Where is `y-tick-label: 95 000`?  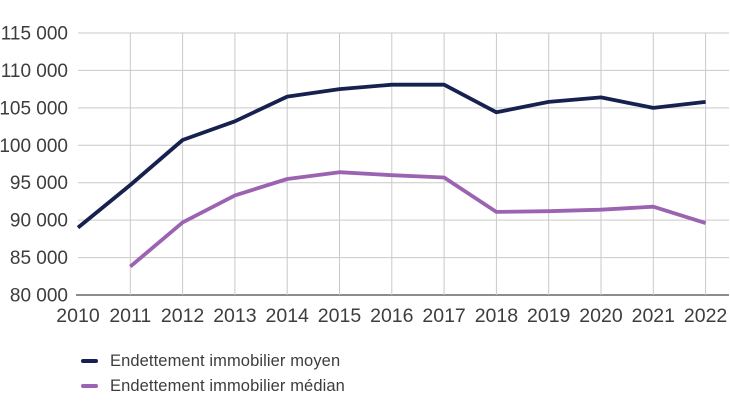 y-tick-label: 95 000 is located at coordinates (39, 183).